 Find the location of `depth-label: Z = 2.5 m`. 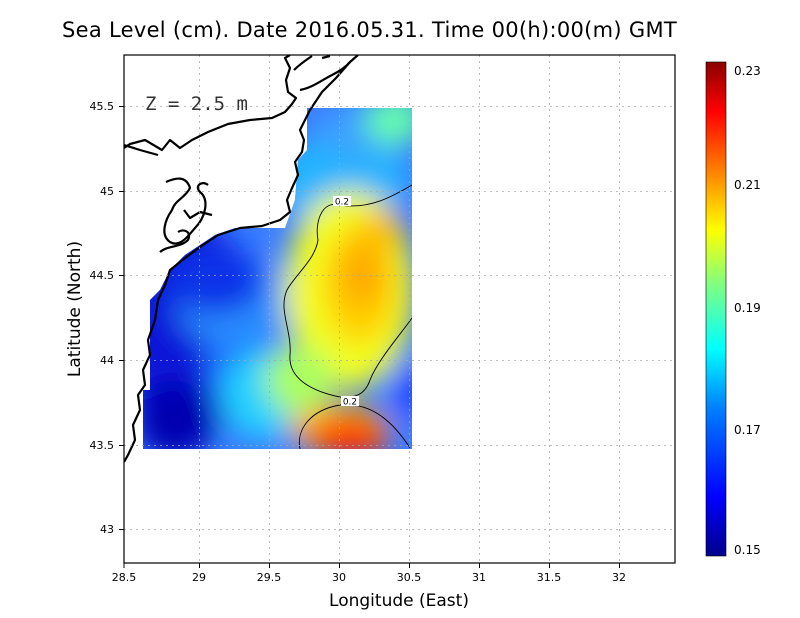

depth-label: Z = 2.5 m is located at coordinates (196, 104).